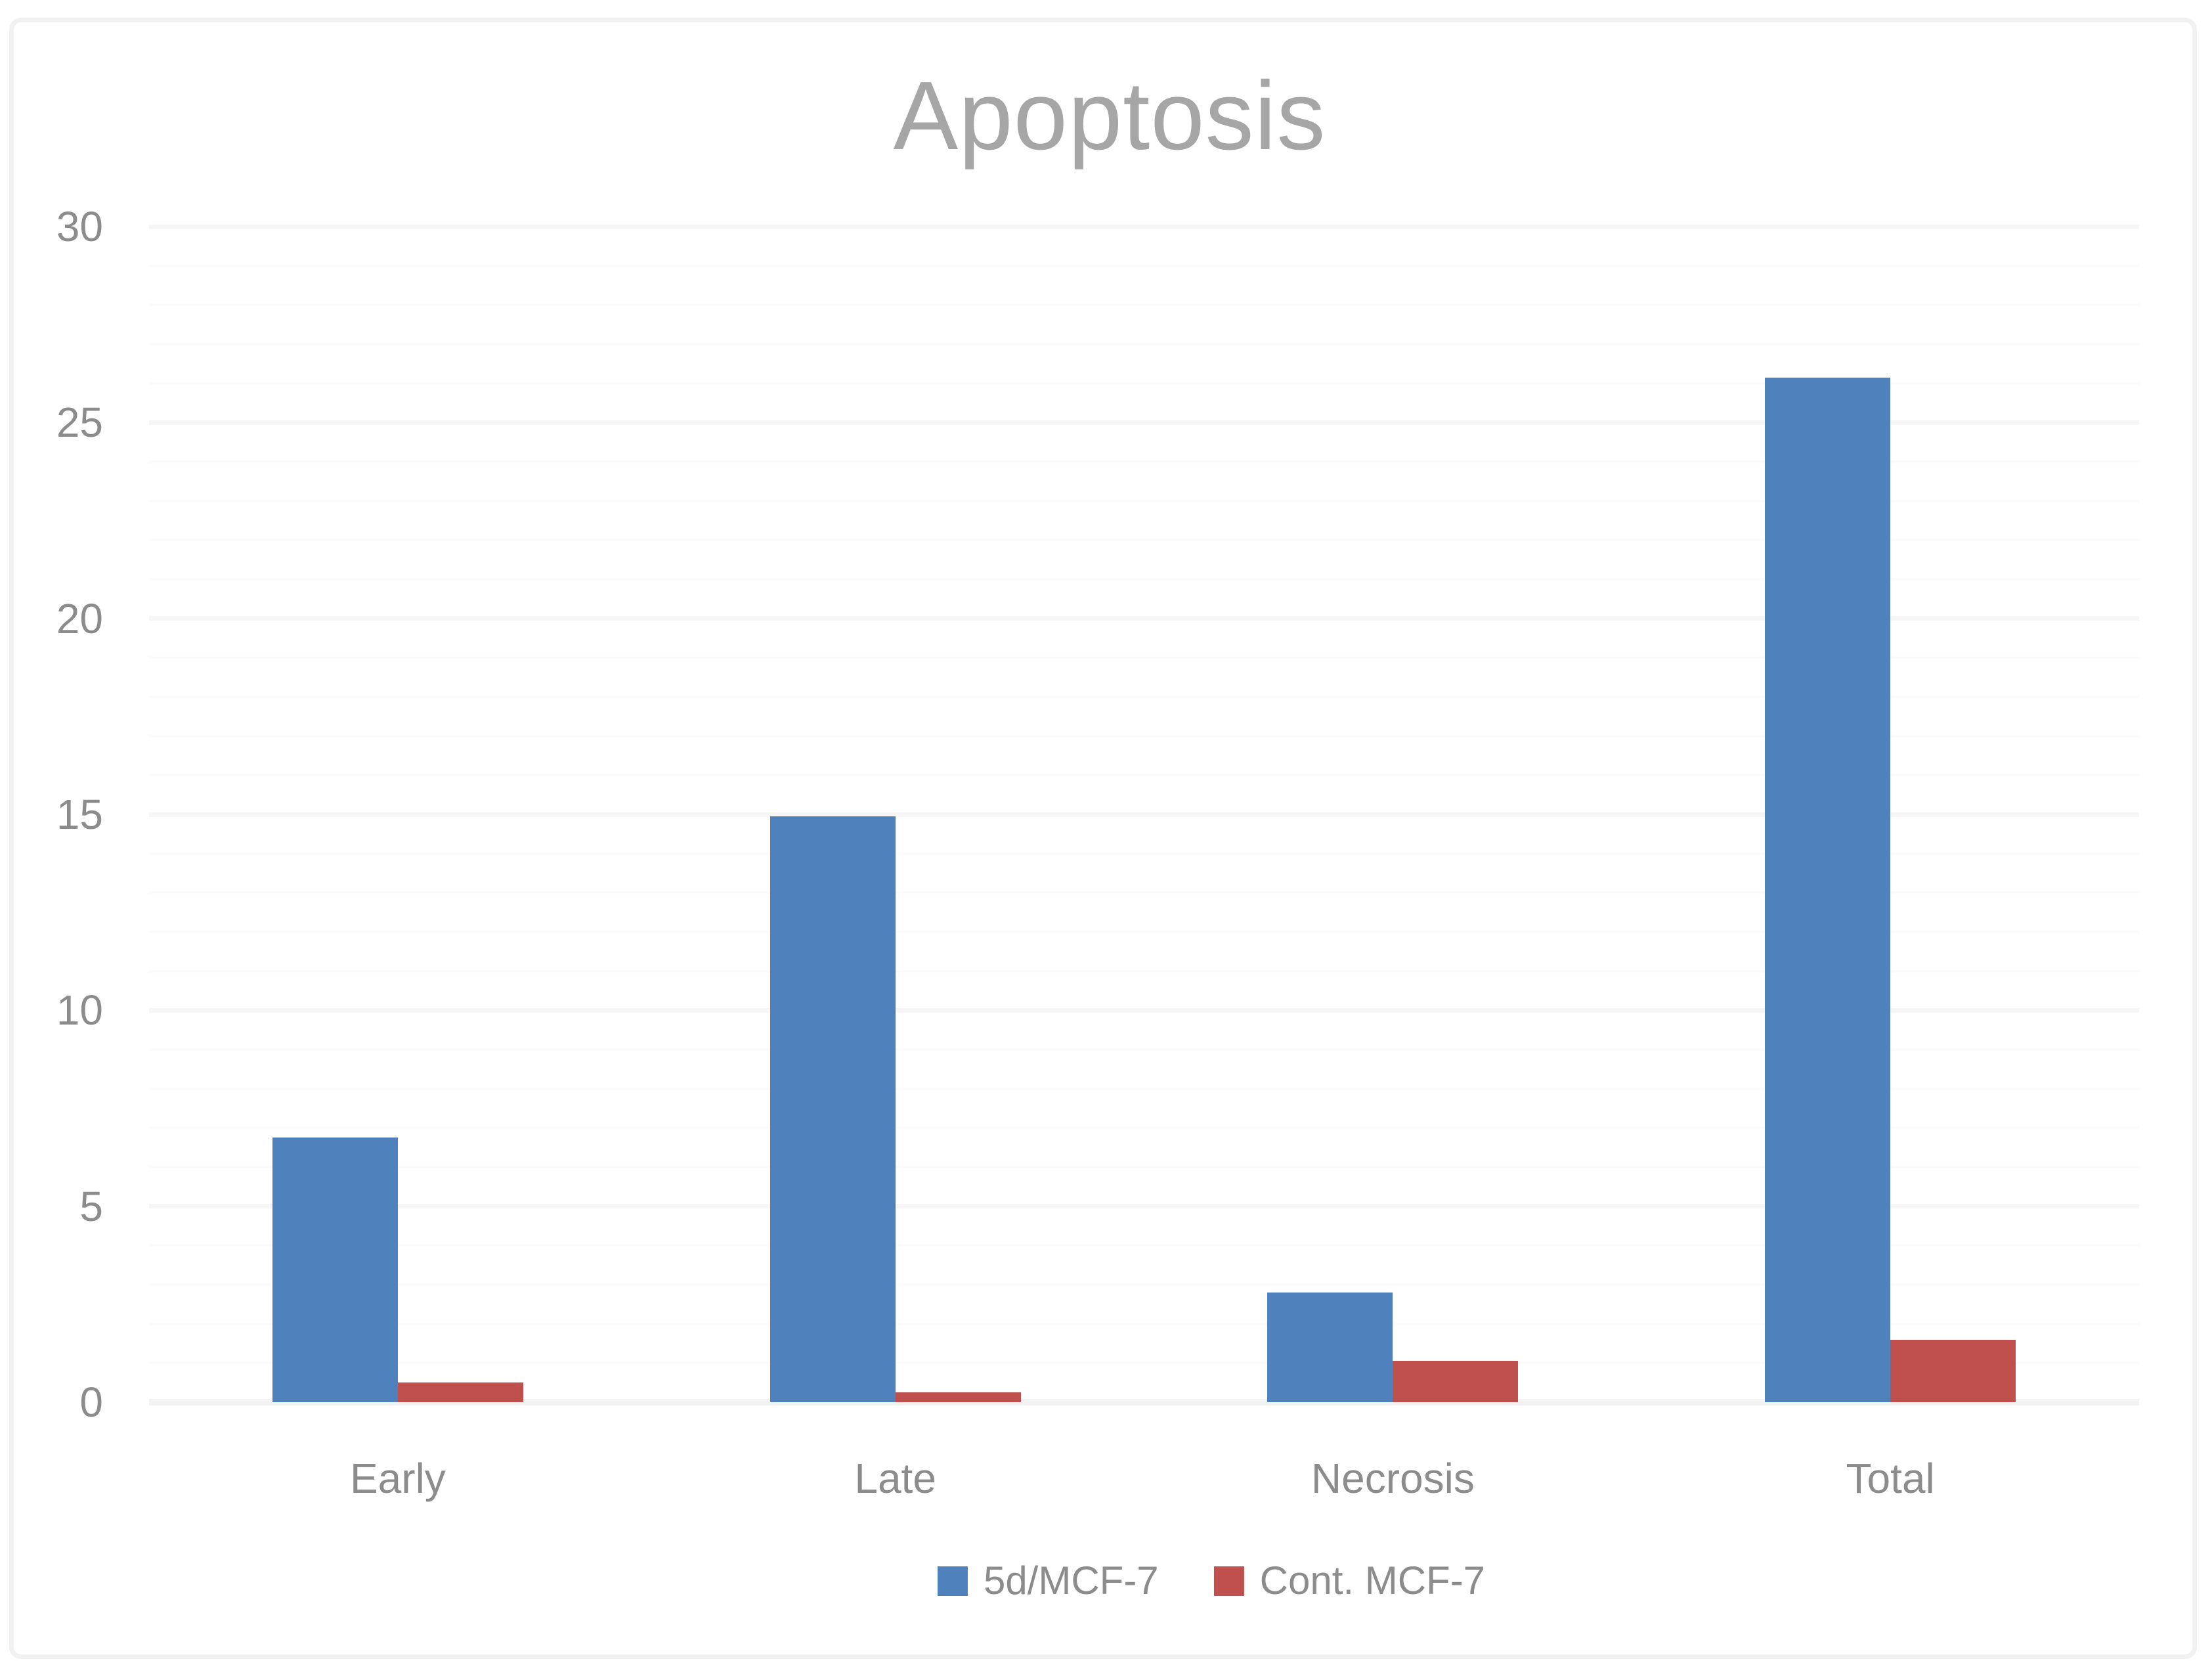  Describe the element at coordinates (1828, 889) in the screenshot. I see `bar-5d-mcf-7-total` at that location.